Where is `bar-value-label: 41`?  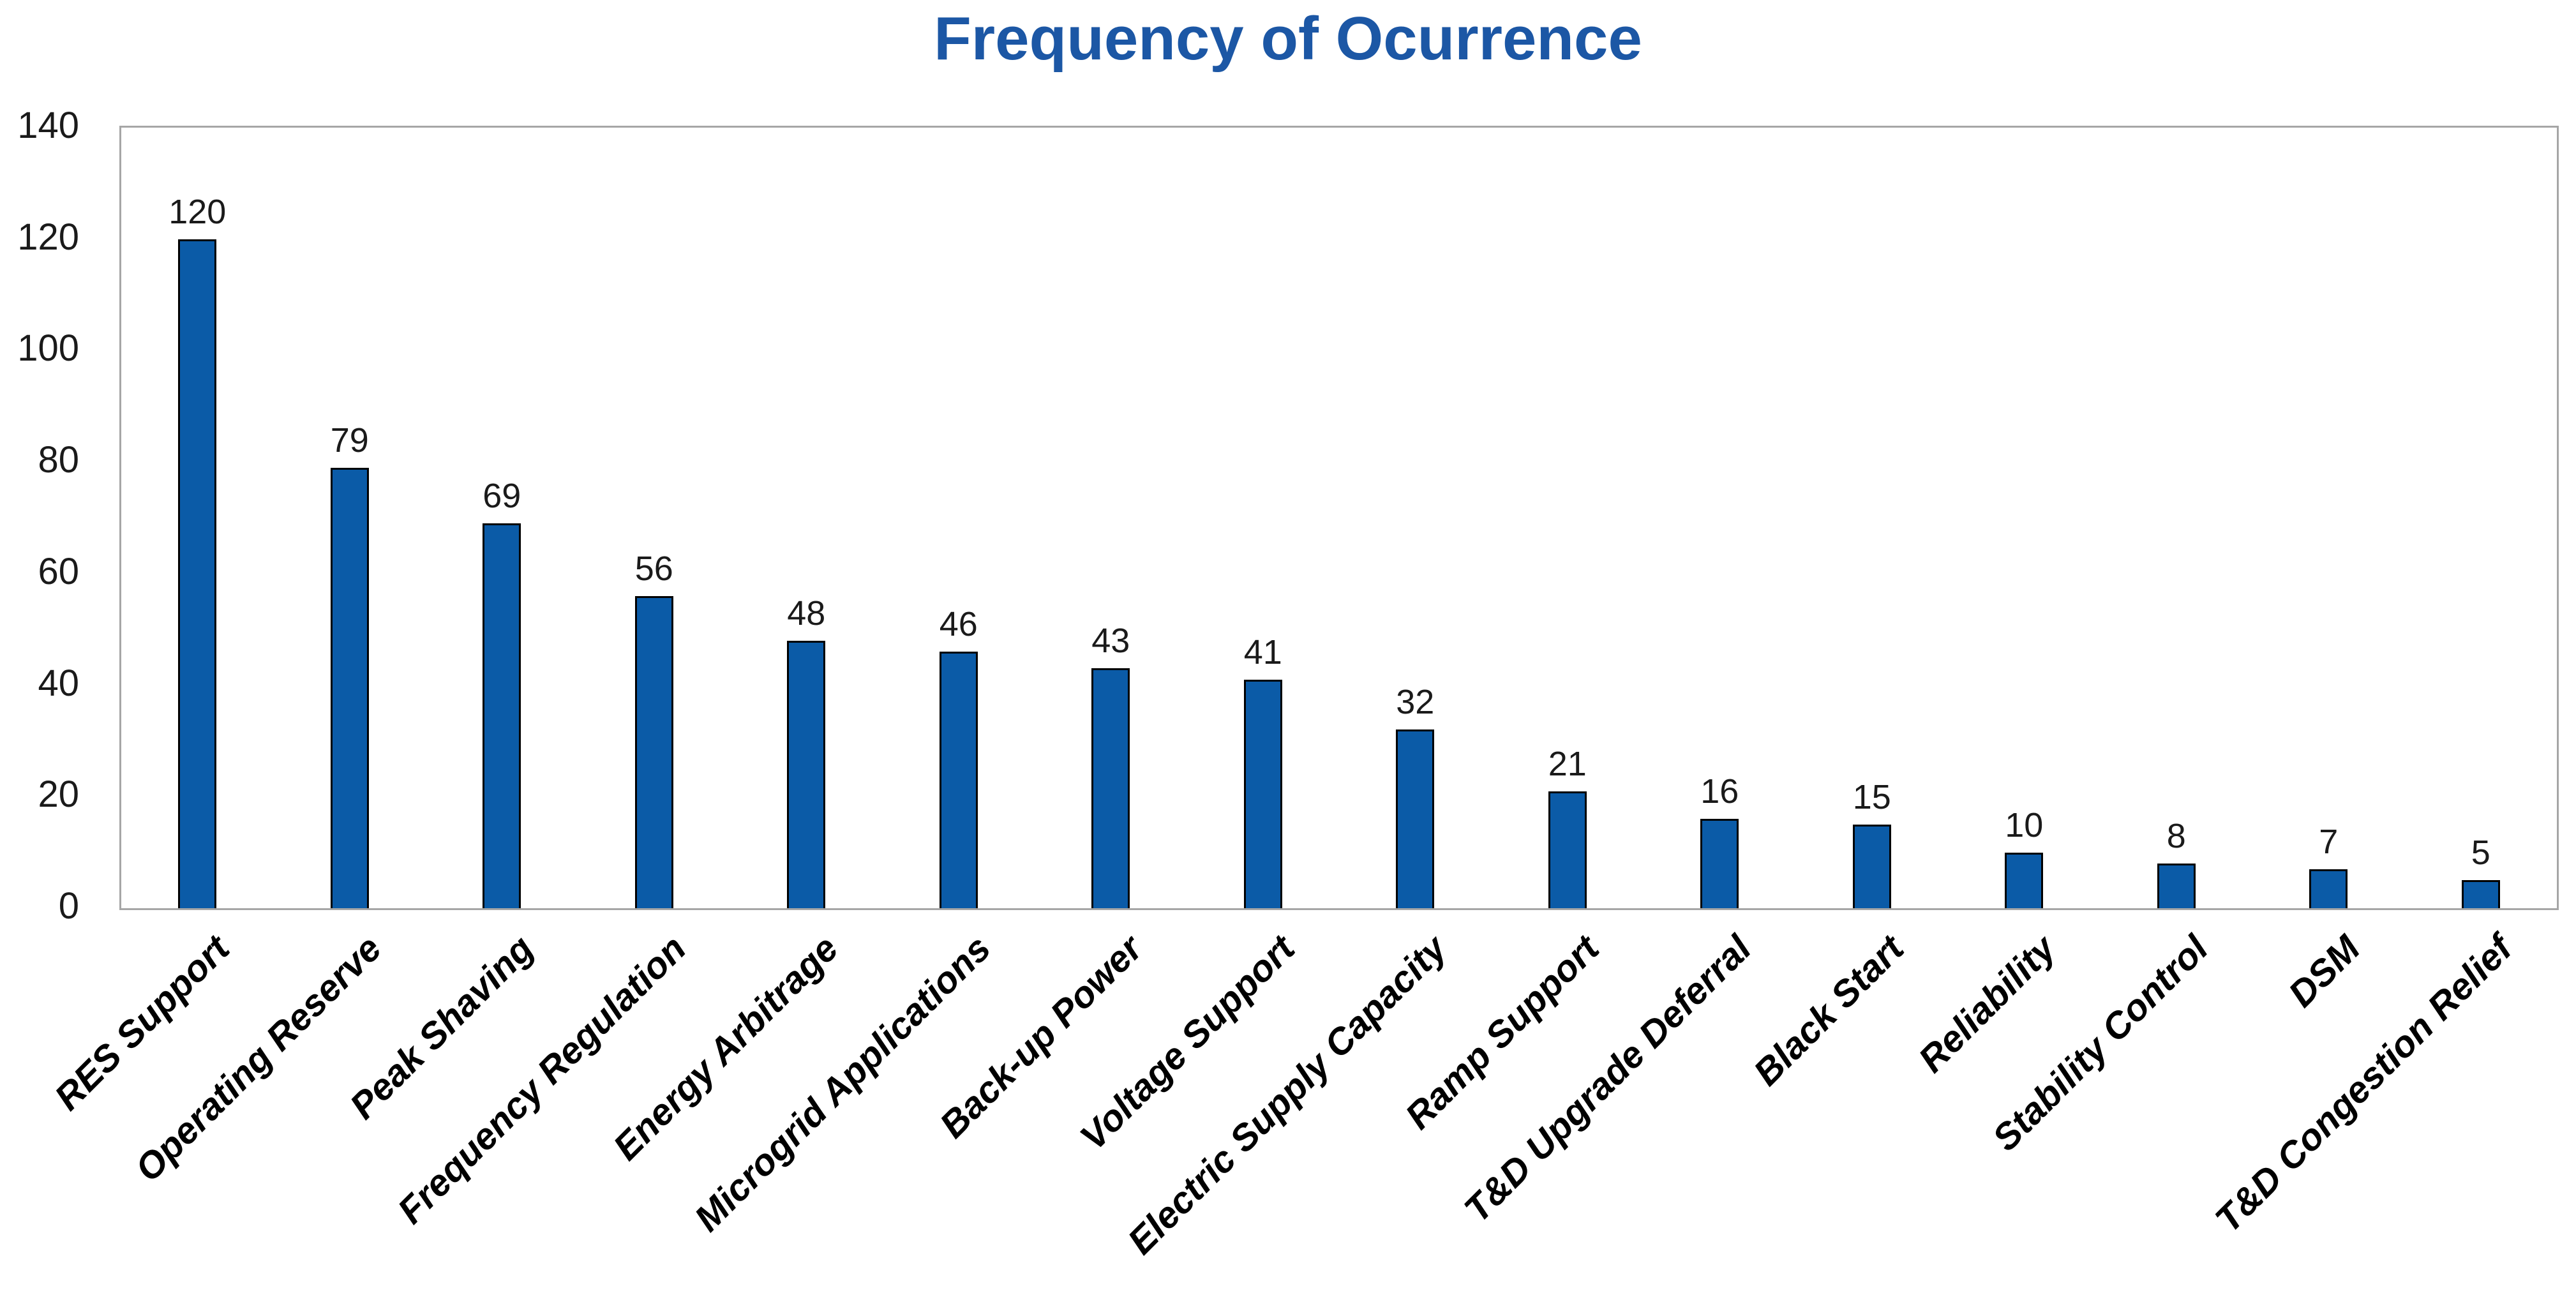
bar-value-label: 41 is located at coordinates (1262, 651).